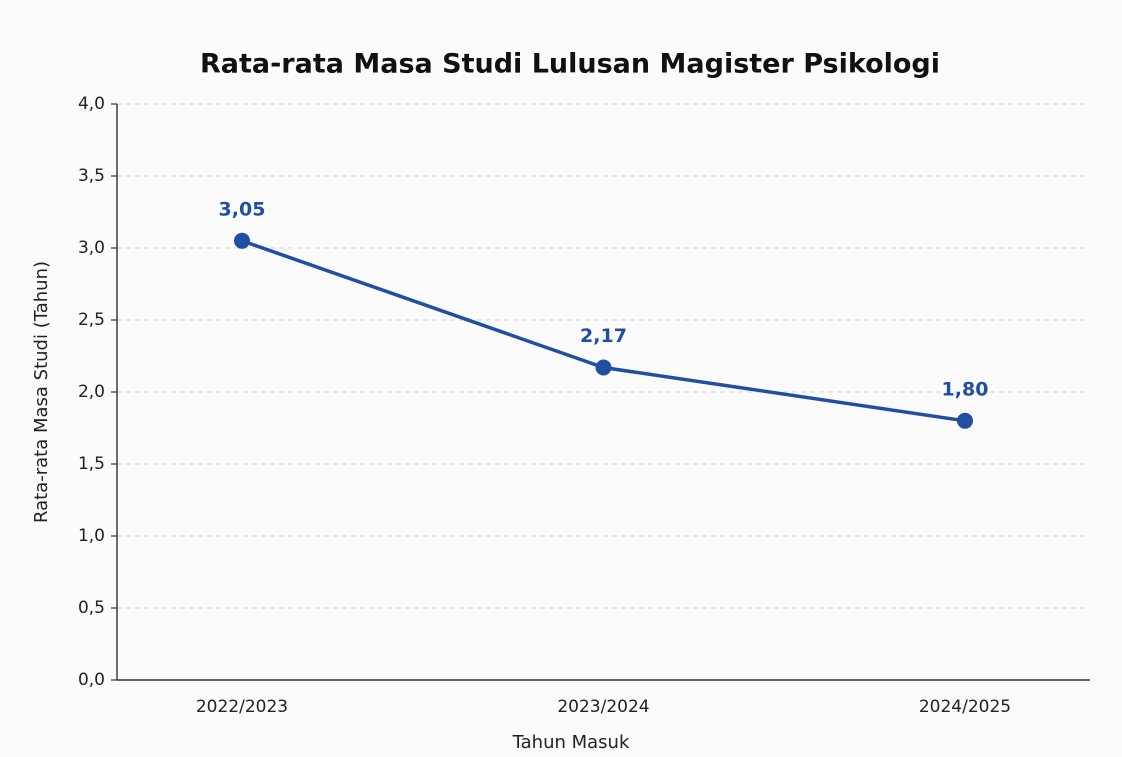 The width and height of the screenshot is (1122, 757). What do you see at coordinates (571, 742) in the screenshot?
I see `x-axis-label: Tahun Masuk` at bounding box center [571, 742].